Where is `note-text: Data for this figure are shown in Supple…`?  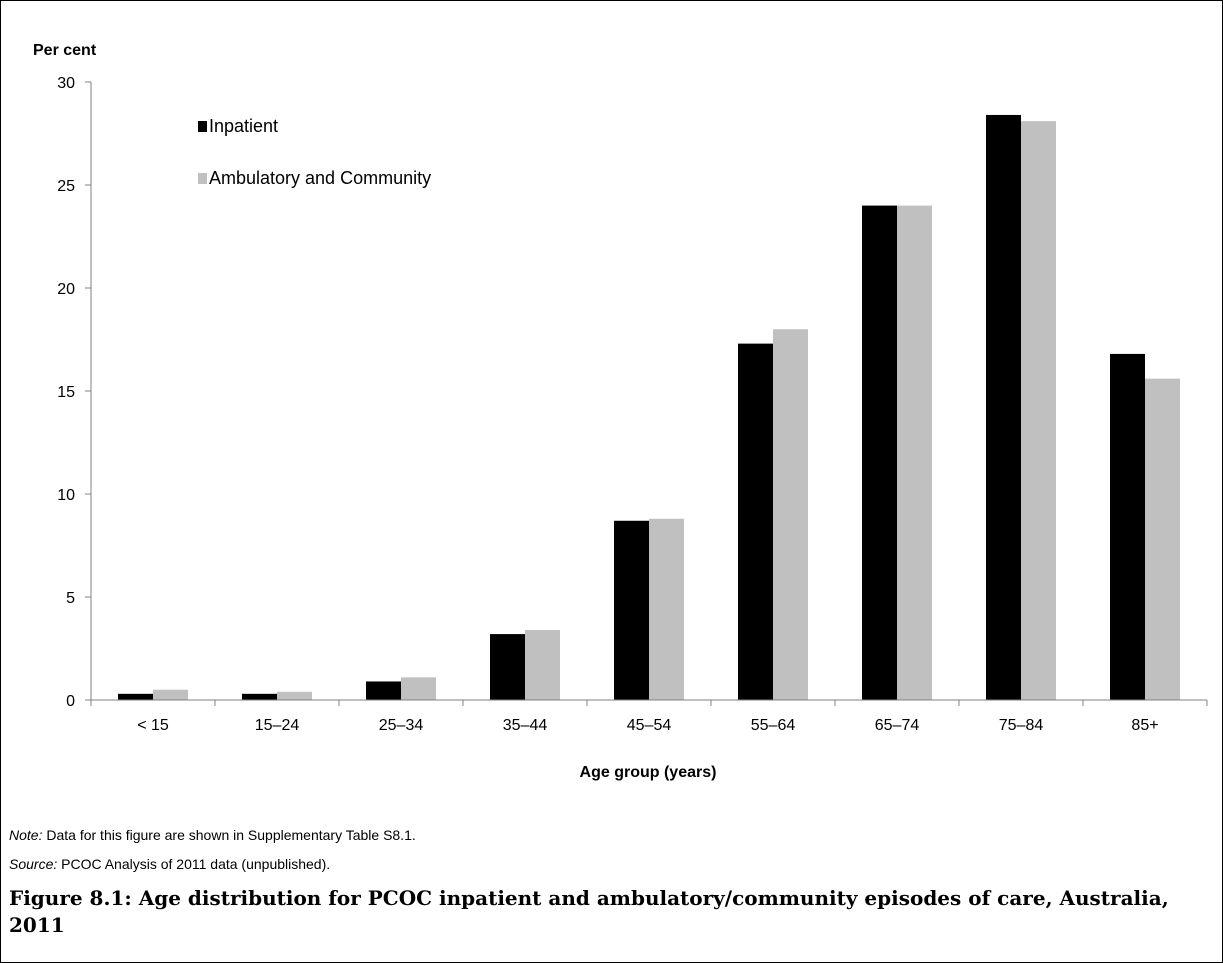 note-text: Data for this figure are shown in Supple… is located at coordinates (229, 835).